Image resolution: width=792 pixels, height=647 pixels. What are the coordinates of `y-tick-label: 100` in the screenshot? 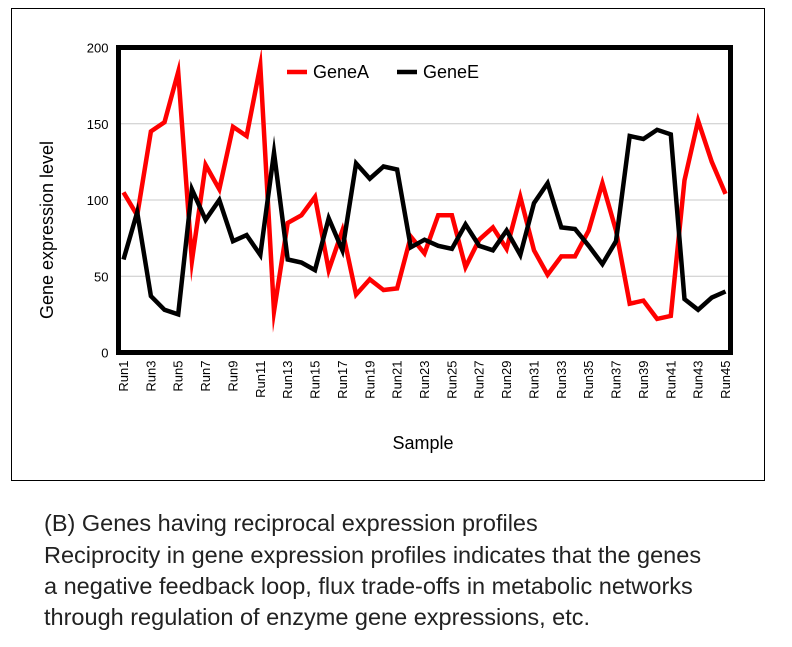 It's located at (98, 200).